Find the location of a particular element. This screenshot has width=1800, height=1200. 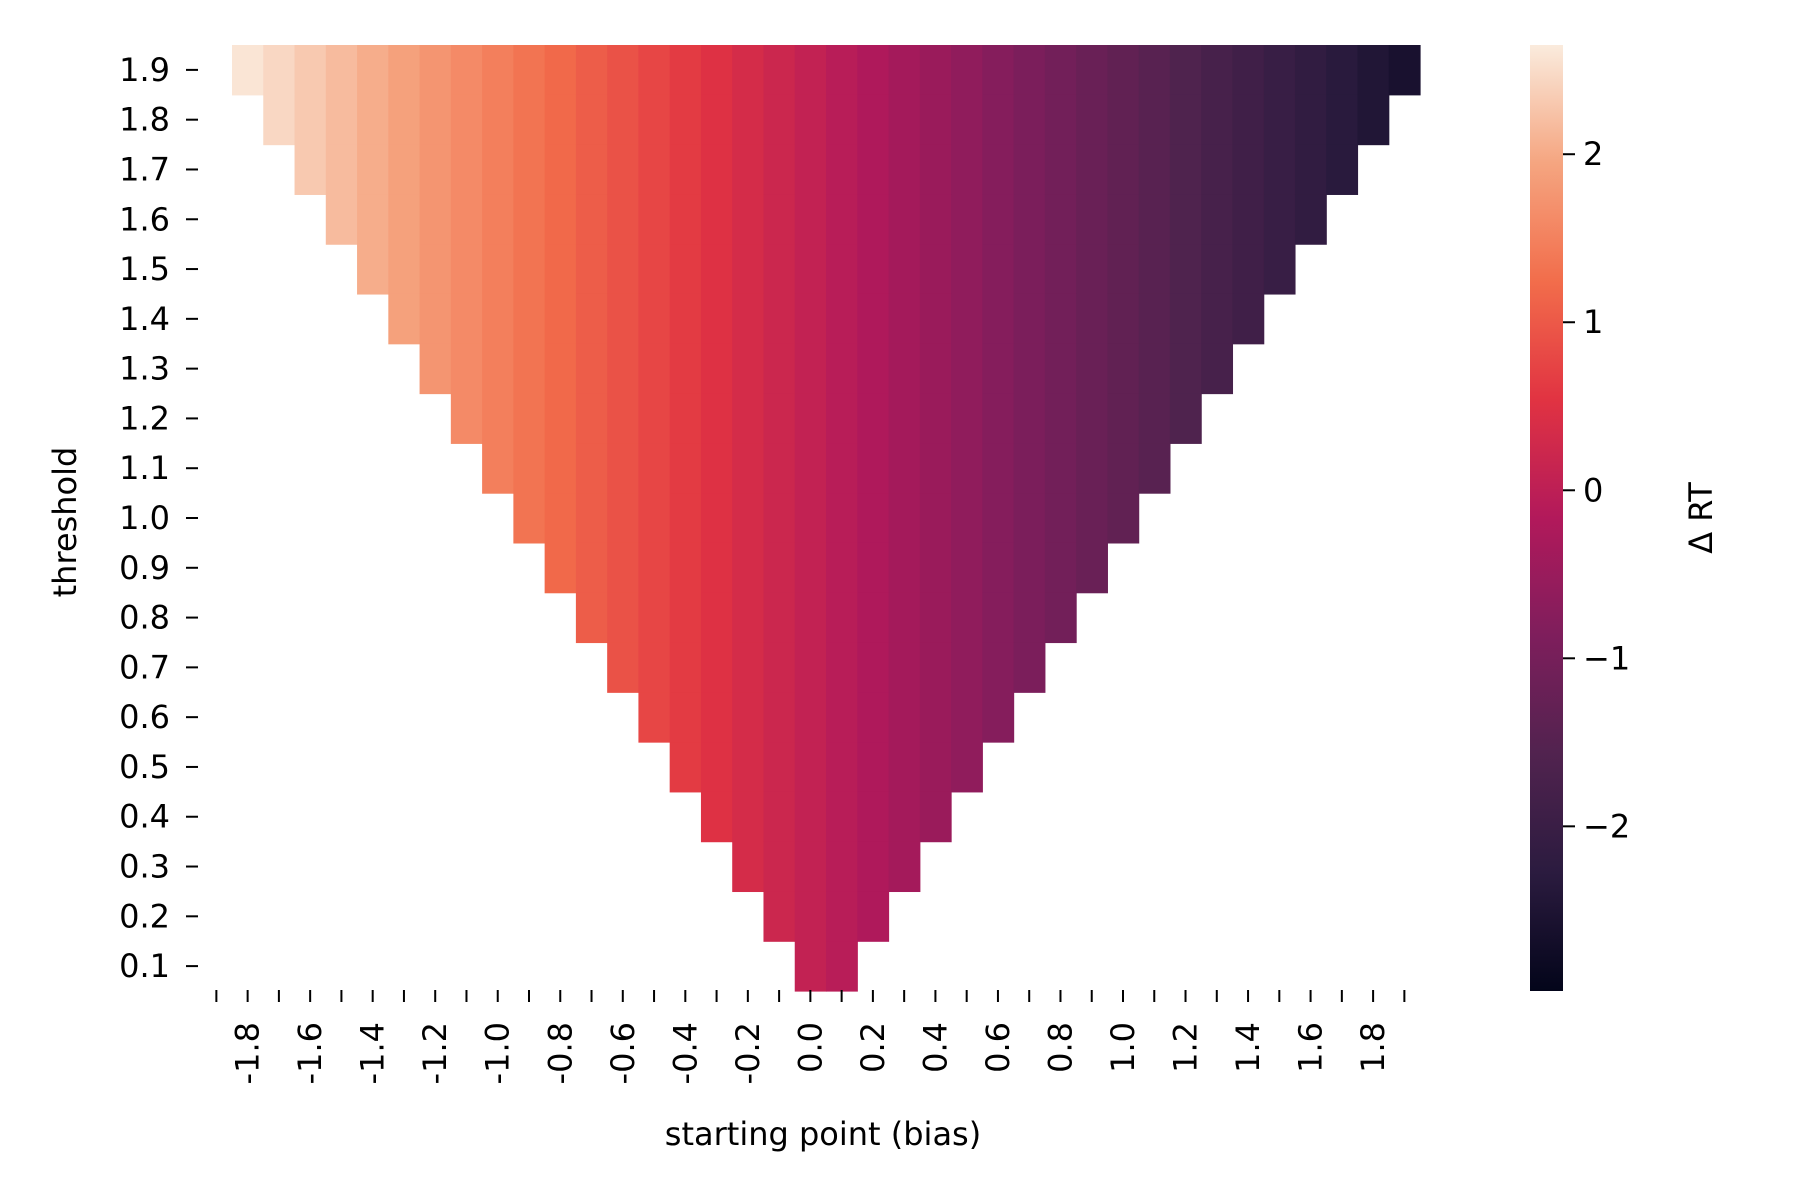

x-tick-label: -1.2 is located at coordinates (435, 1053).